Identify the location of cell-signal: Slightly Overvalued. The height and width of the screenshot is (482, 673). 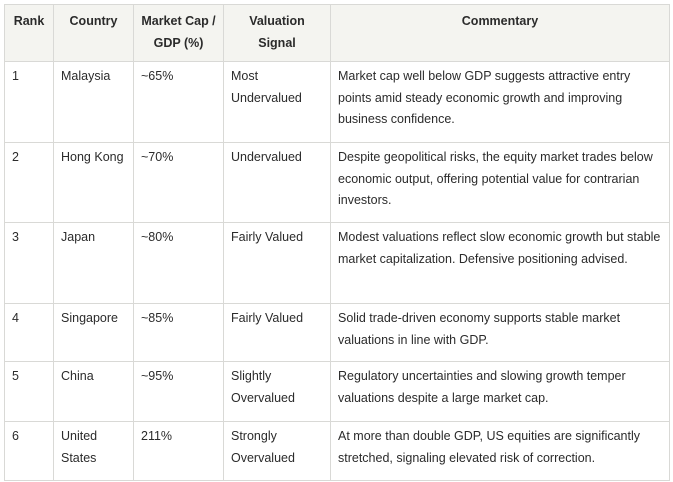
(277, 391).